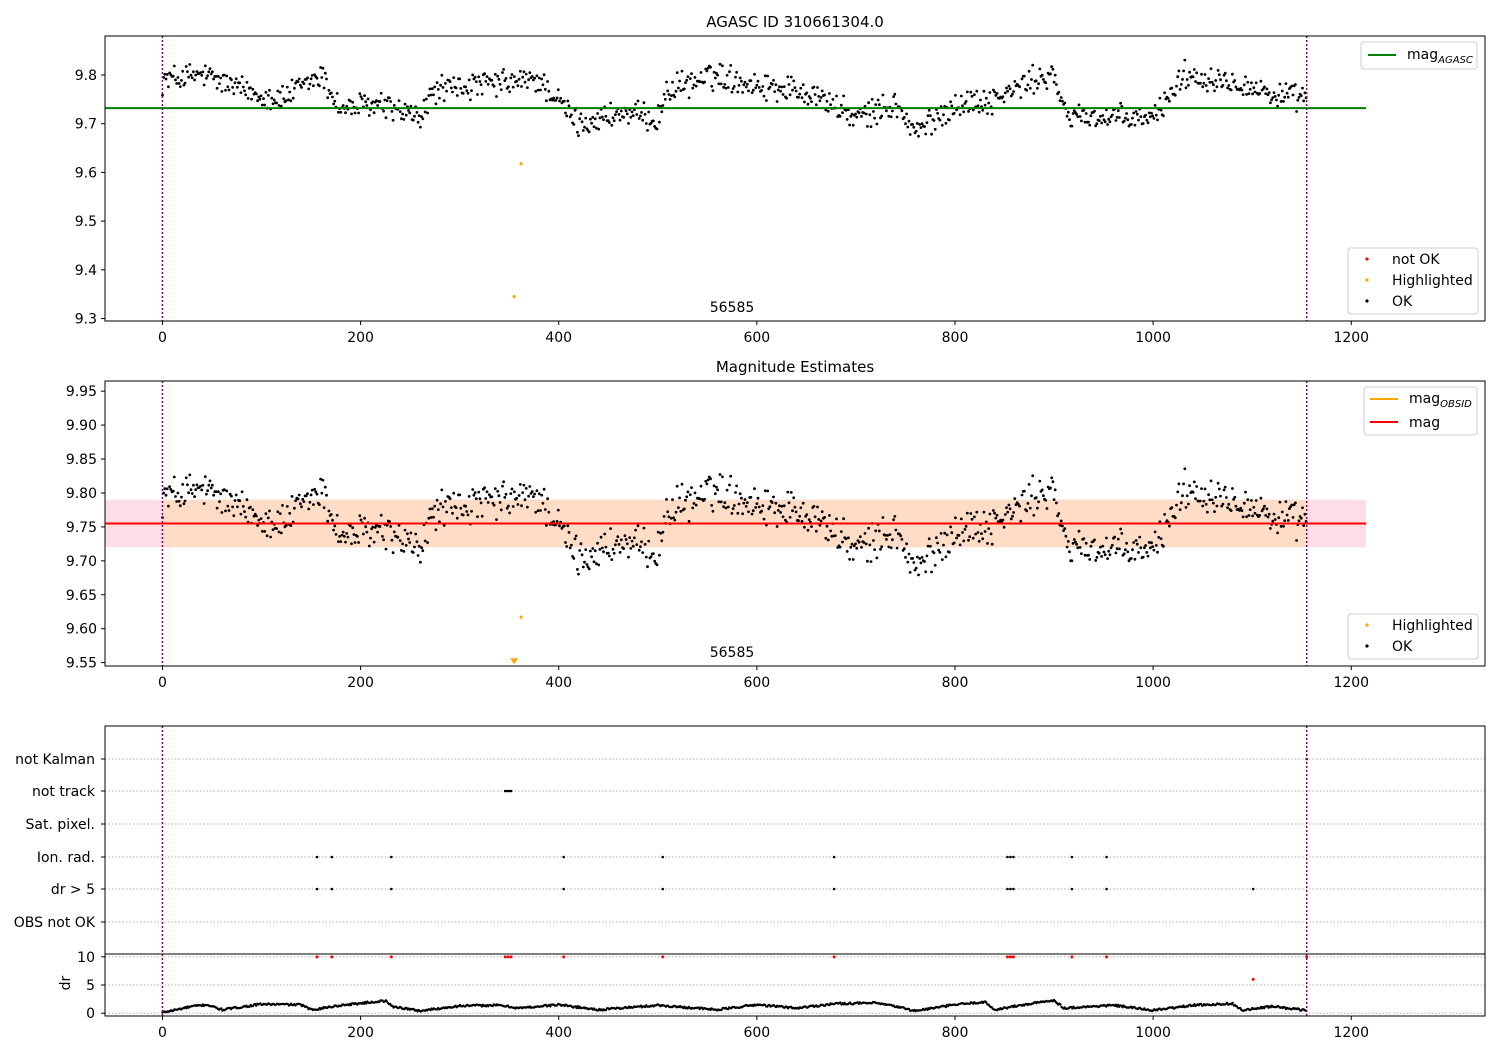 Image resolution: width=1500 pixels, height=1050 pixels. What do you see at coordinates (1420, 411) in the screenshot?
I see `panel2-legend-top: magOBSID mag` at bounding box center [1420, 411].